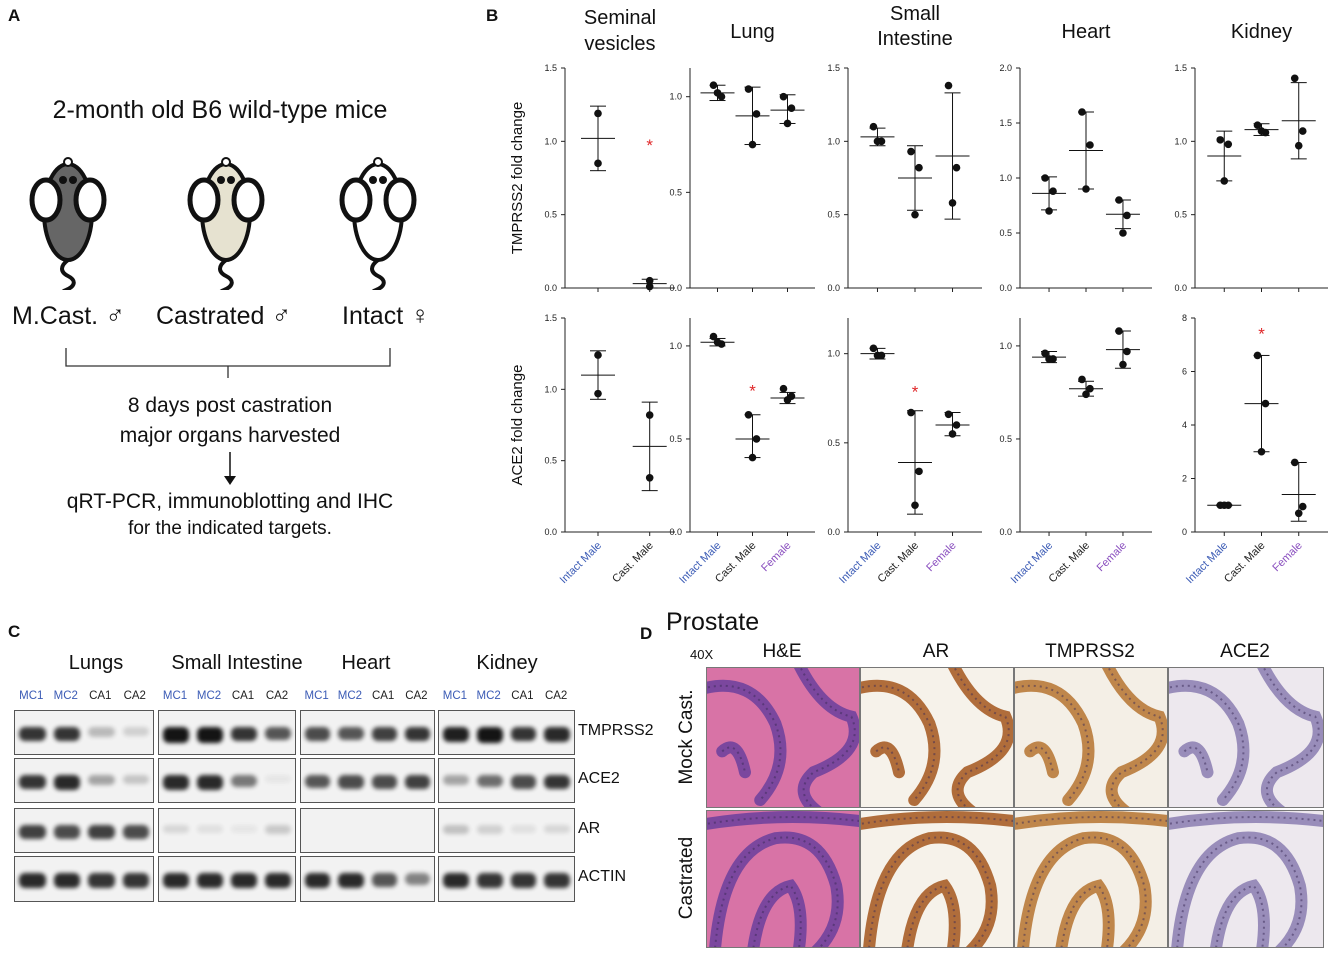 This screenshot has width=1336, height=955. I want to click on ihc-row-label: Mock Cast., so click(686, 736).